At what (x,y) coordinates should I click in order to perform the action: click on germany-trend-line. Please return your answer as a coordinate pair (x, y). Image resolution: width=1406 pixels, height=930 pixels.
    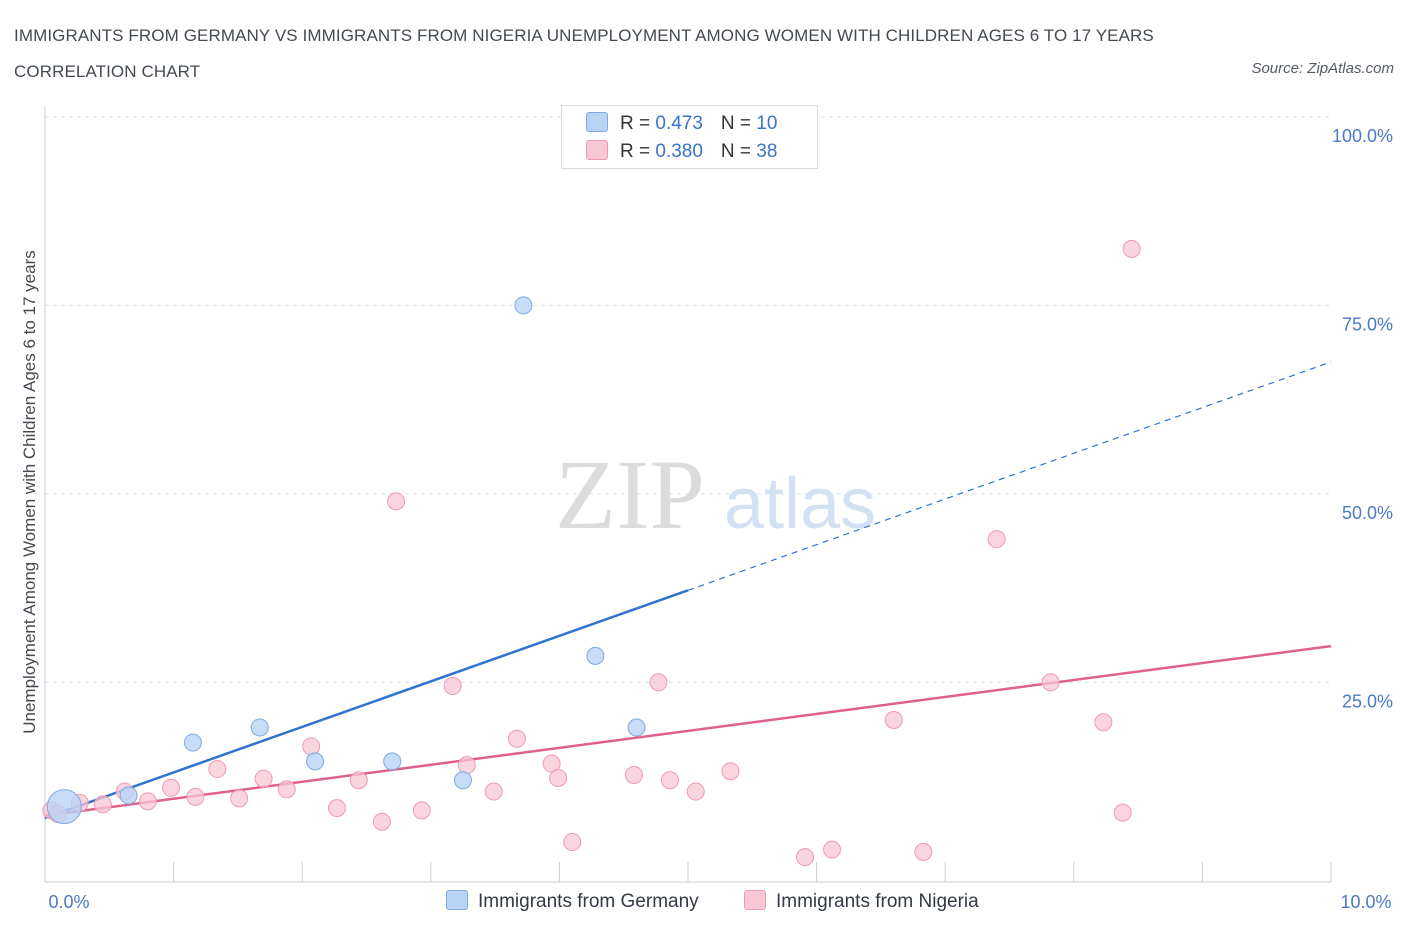
    Looking at the image, I should click on (366, 704).